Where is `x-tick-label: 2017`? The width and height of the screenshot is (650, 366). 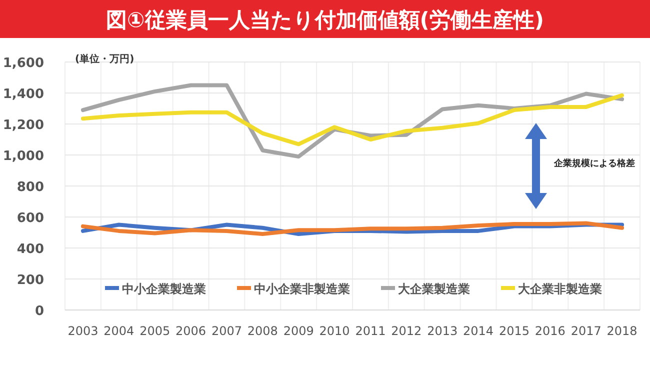 x-tick-label: 2017 is located at coordinates (586, 331).